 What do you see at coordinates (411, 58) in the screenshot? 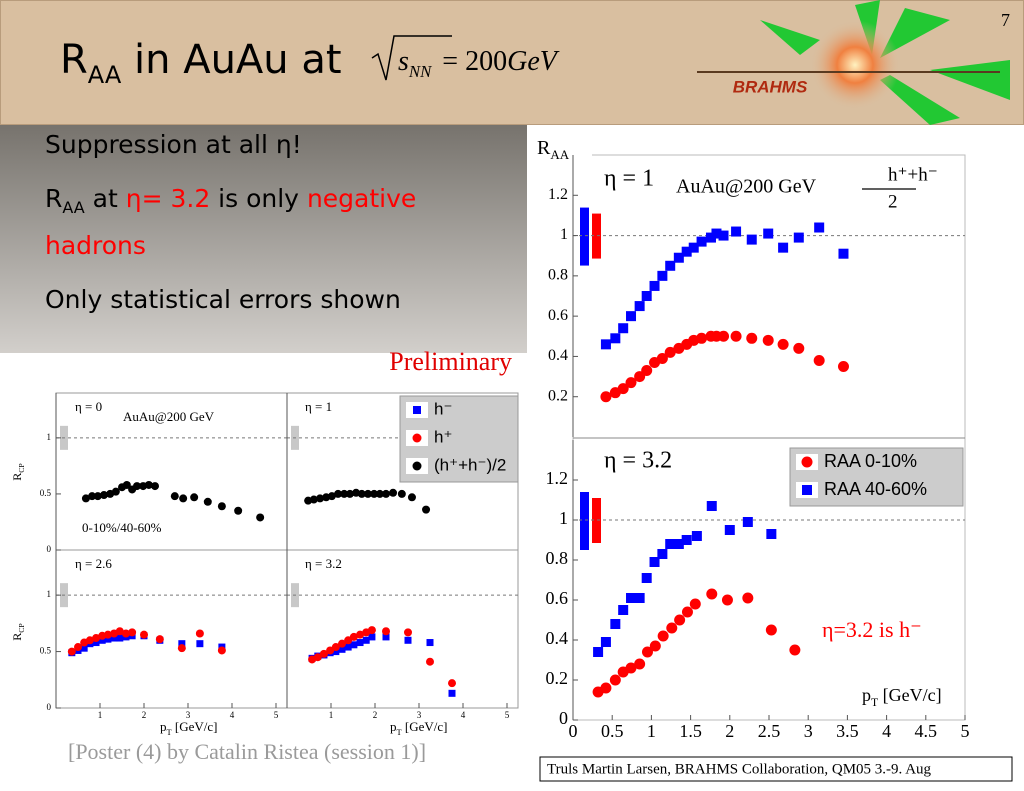
I see `sqrt-sign` at bounding box center [411, 58].